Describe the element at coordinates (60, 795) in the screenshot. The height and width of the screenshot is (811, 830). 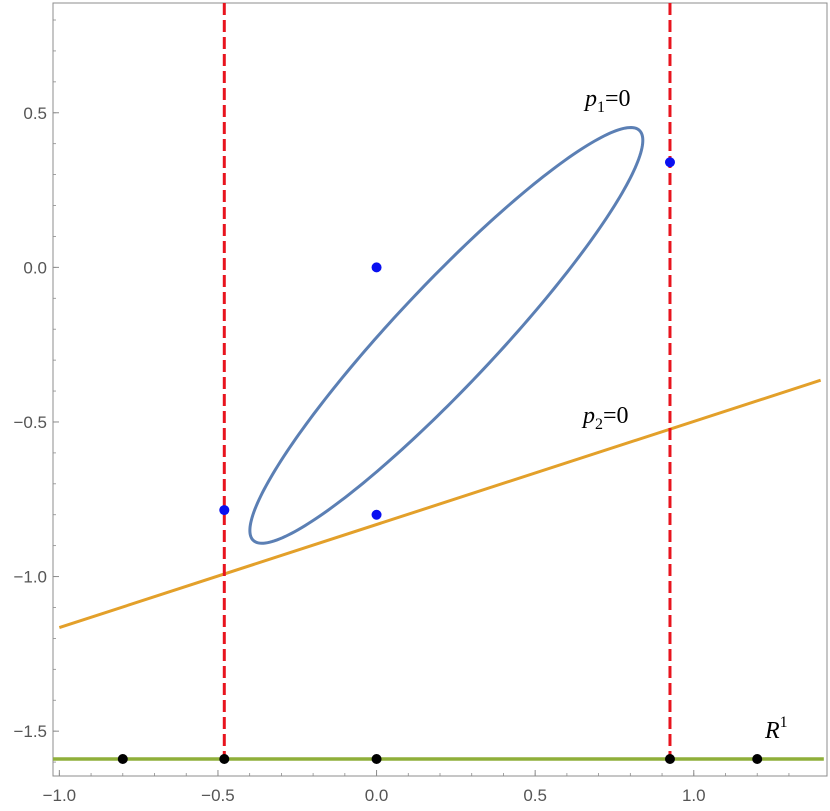
I see `x-tick-label: −1.0` at that location.